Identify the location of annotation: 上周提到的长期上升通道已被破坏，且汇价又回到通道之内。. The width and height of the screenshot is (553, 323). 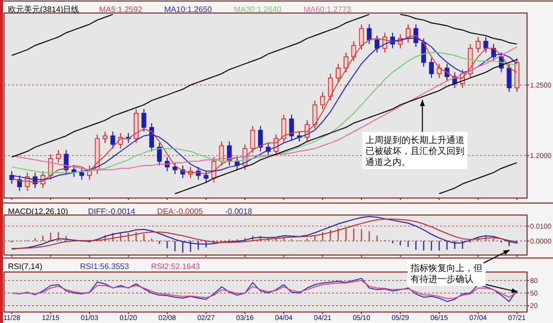
(414, 150).